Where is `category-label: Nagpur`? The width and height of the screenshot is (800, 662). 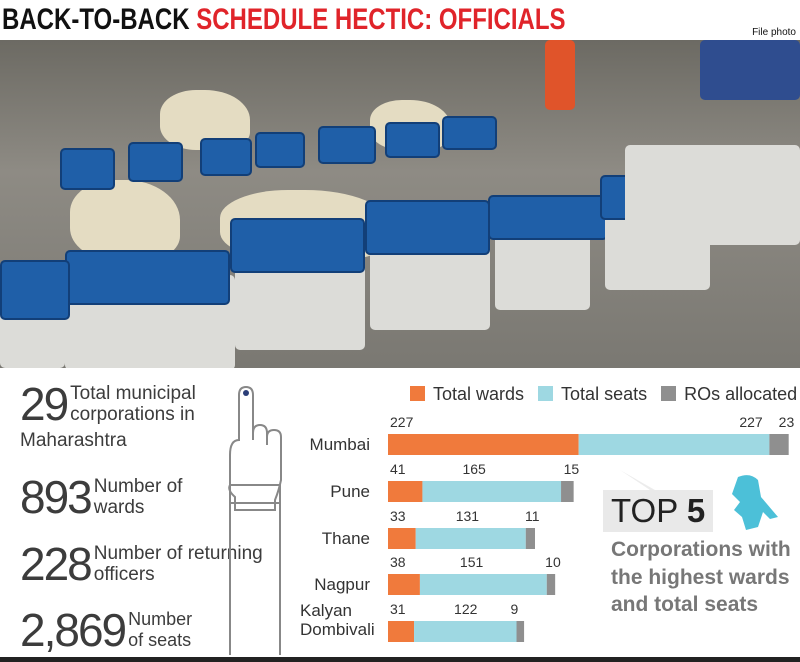 category-label: Nagpur is located at coordinates (342, 584).